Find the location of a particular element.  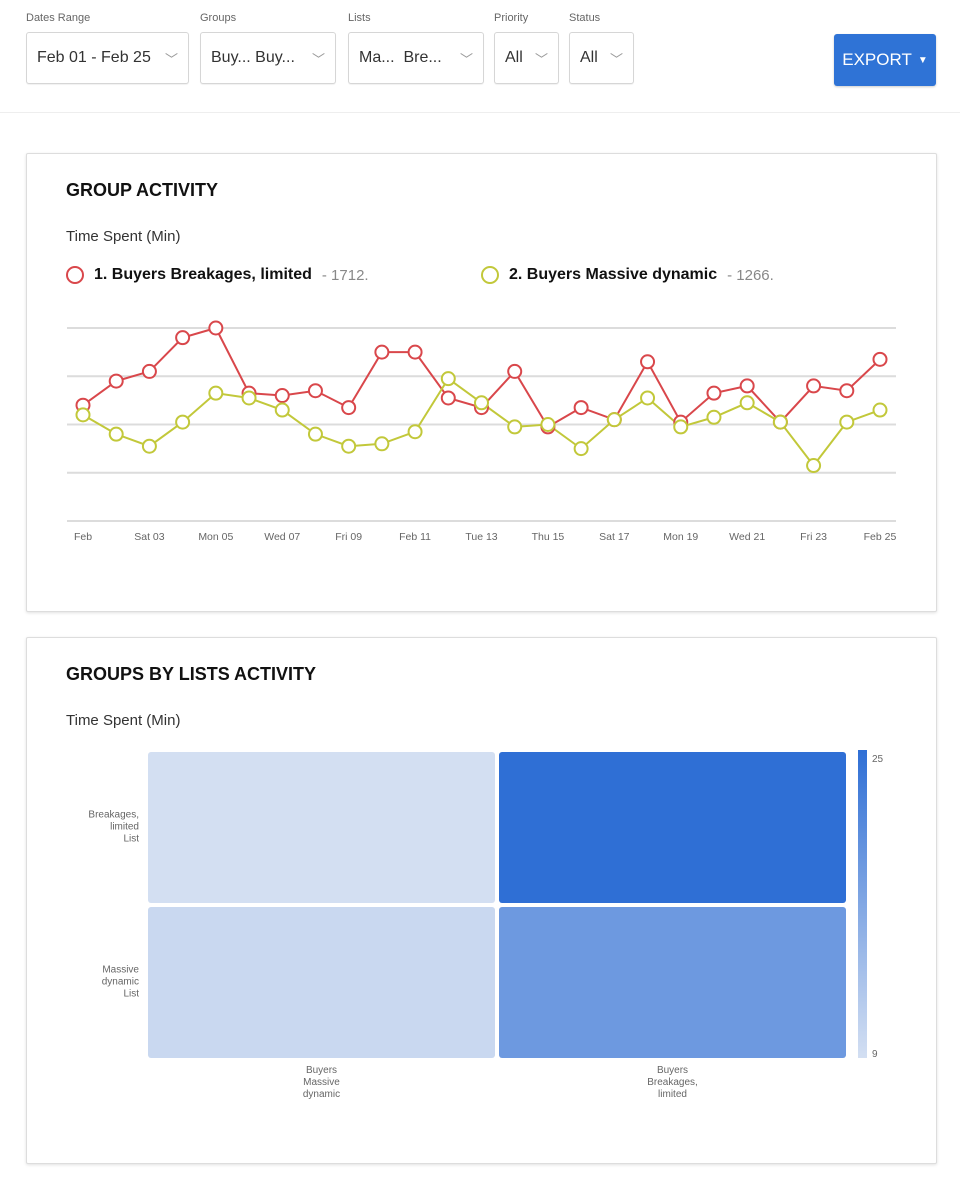

lists-select: Ma... Bre... ﹀ is located at coordinates (416, 58).